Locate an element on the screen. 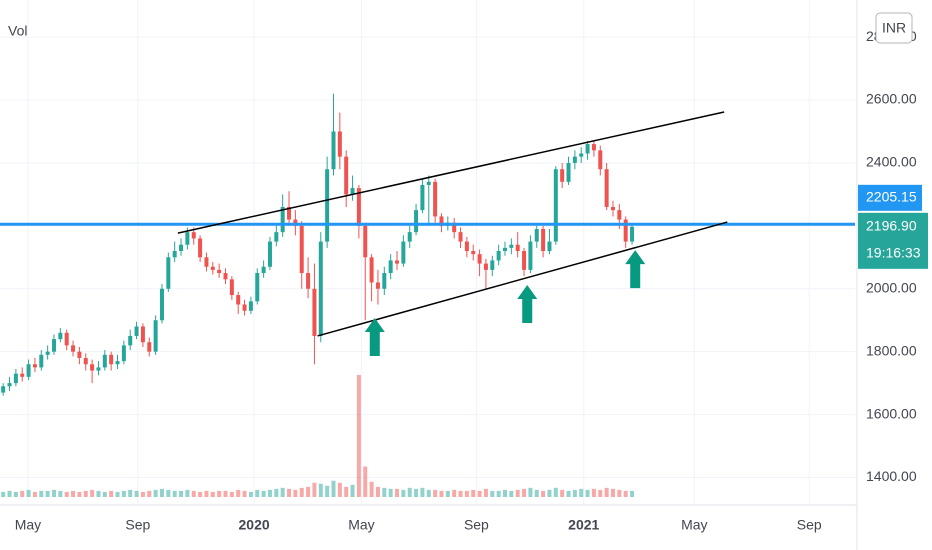 Image resolution: width=932 pixels, height=550 pixels. currency-label: INR is located at coordinates (894, 28).